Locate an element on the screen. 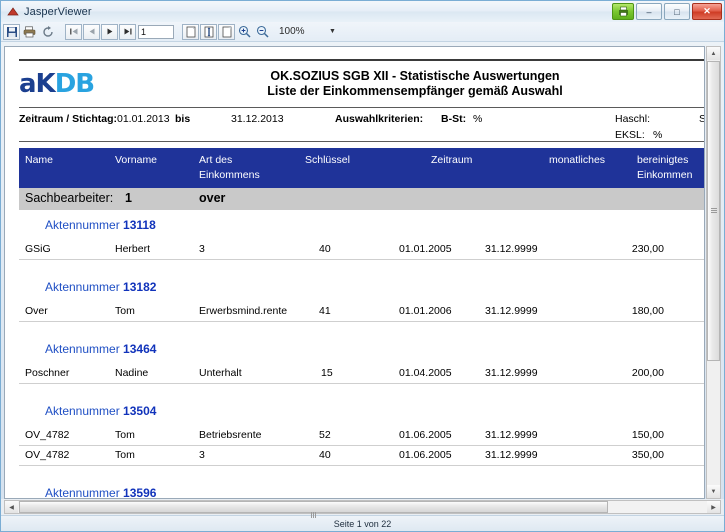 Image resolution: width=725 pixels, height=532 pixels. block-gap is located at coordinates (361, 328).